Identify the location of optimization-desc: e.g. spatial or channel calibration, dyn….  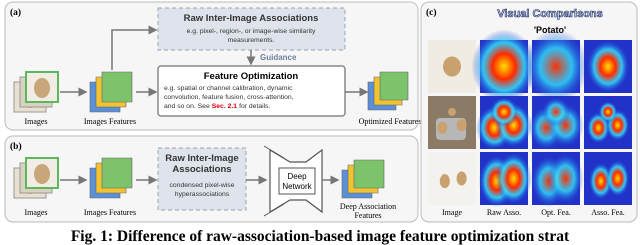
(228, 88).